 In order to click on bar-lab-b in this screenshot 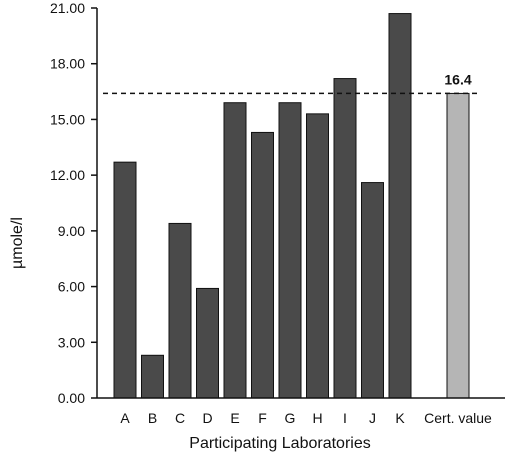, I will do `click(152, 376)`.